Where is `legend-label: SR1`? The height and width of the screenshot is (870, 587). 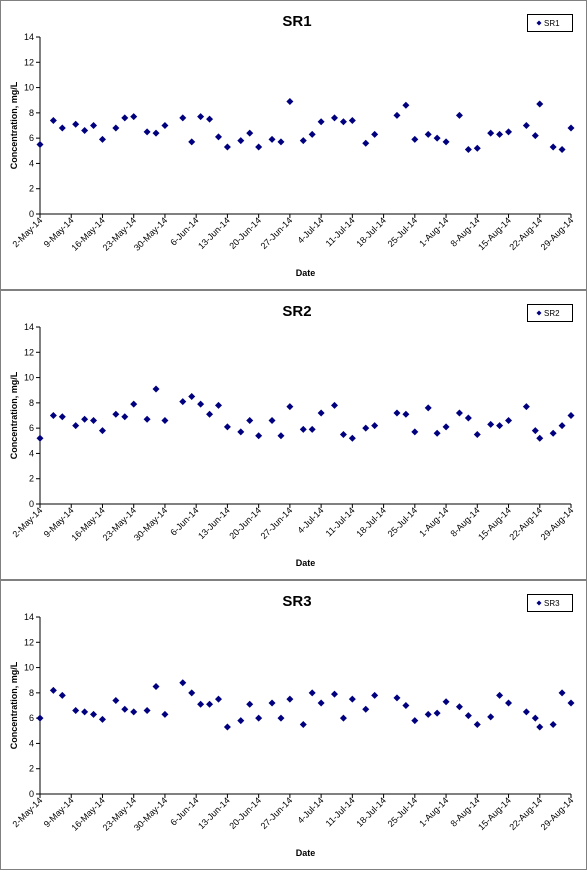
legend-label: SR1 is located at coordinates (552, 23).